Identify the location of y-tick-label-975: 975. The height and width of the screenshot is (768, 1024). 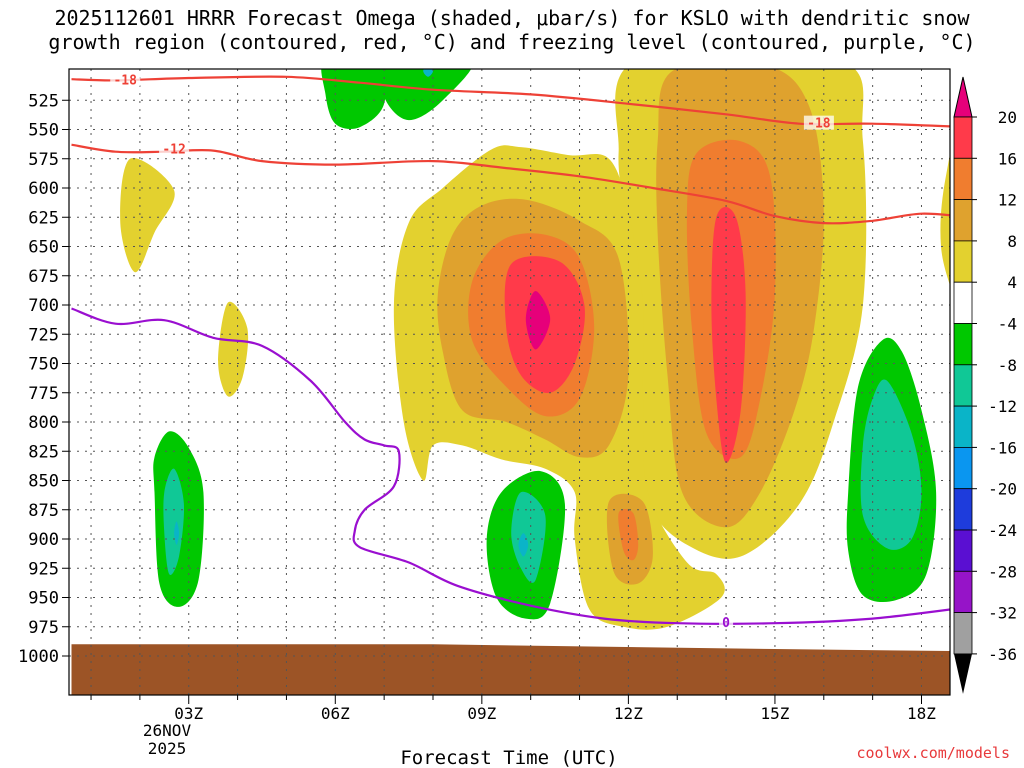
(43, 628).